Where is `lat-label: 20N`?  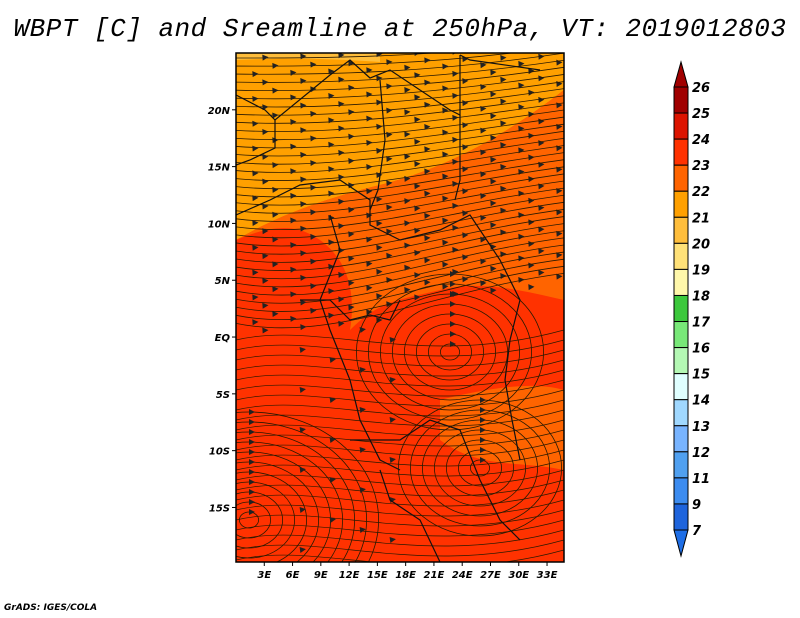
lat-label: 20N is located at coordinates (219, 111).